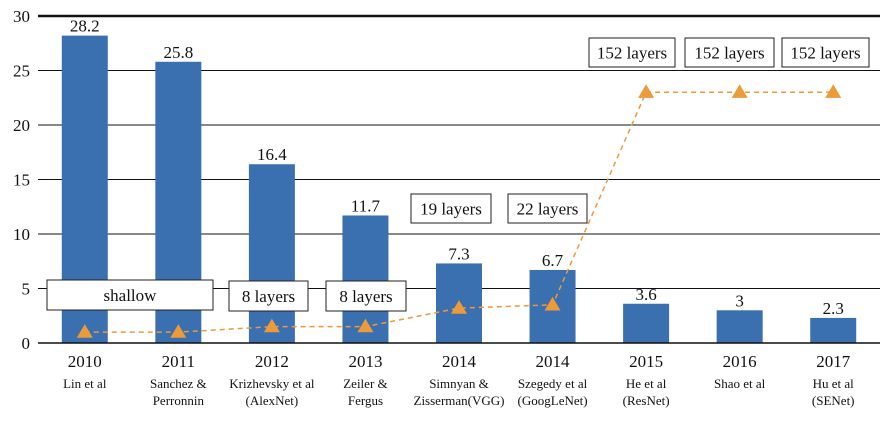 The height and width of the screenshot is (422, 884). What do you see at coordinates (85, 361) in the screenshot?
I see `x-tick-year: 2010` at bounding box center [85, 361].